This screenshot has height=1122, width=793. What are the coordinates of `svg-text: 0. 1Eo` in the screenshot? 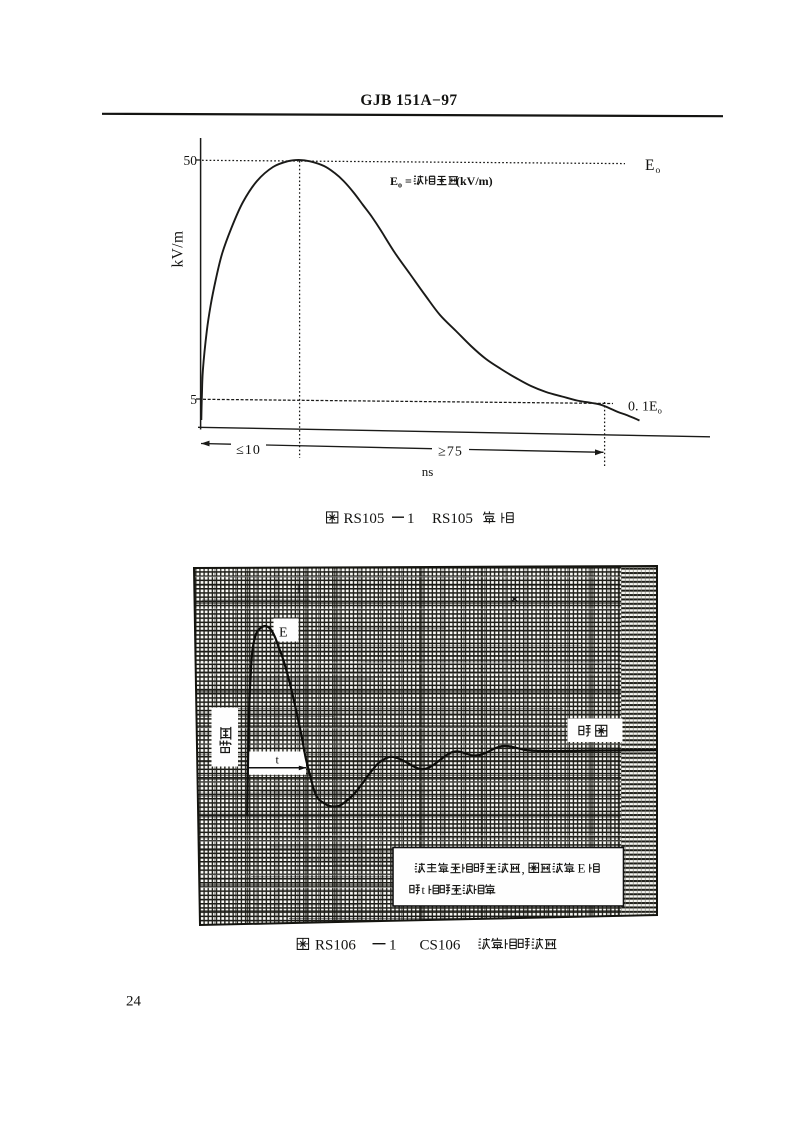 It's located at (645, 408).